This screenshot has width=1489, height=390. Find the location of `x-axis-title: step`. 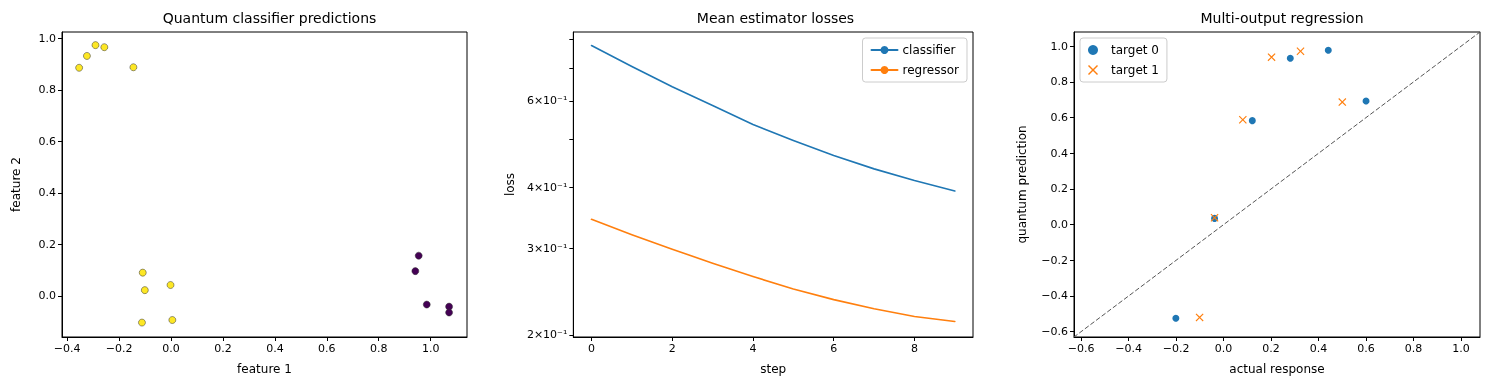

x-axis-title: step is located at coordinates (773, 369).